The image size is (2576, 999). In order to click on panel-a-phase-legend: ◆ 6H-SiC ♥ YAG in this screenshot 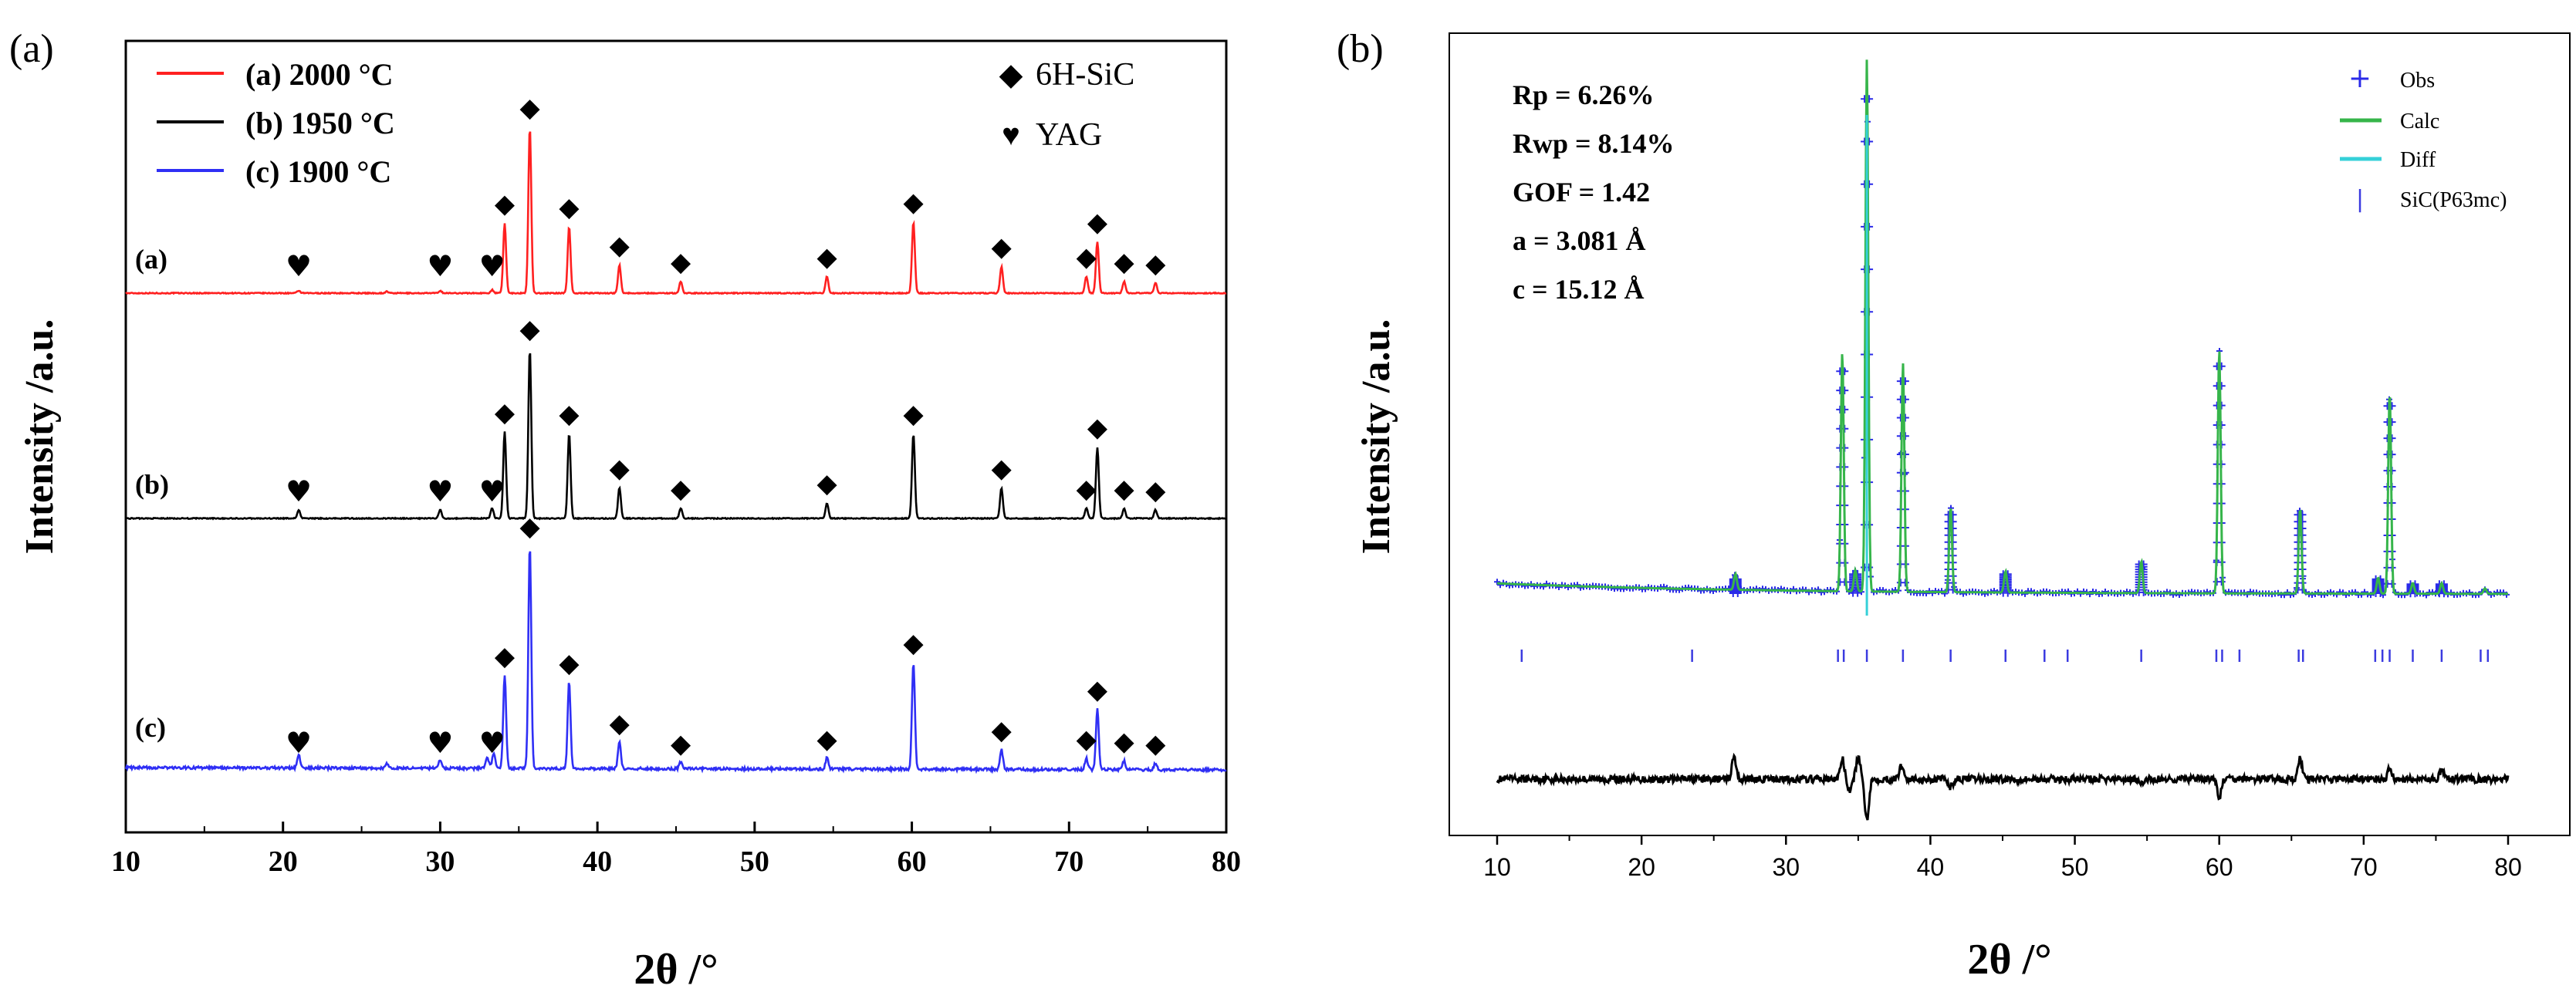, I will do `click(1067, 105)`.